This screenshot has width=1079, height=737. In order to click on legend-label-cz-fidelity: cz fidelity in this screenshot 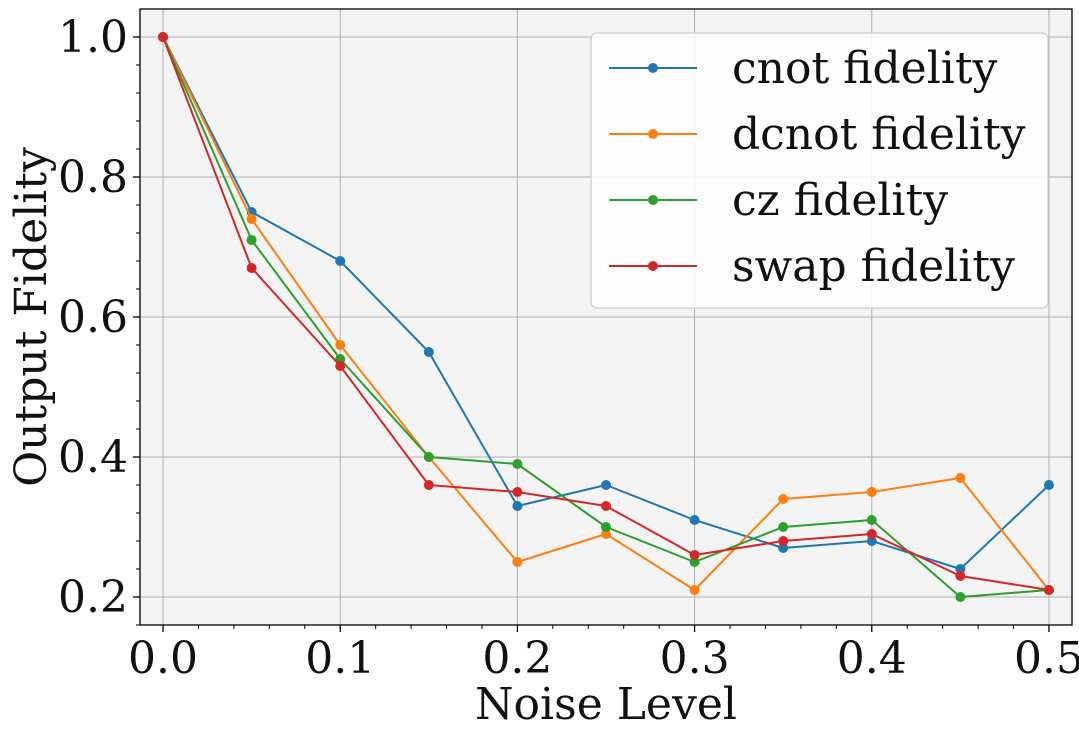, I will do `click(840, 200)`.